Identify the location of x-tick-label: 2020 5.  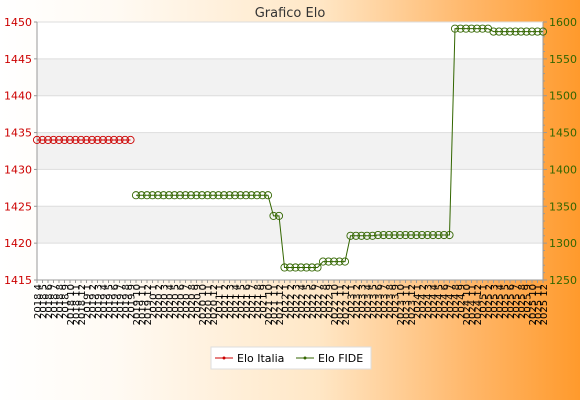
(176, 301).